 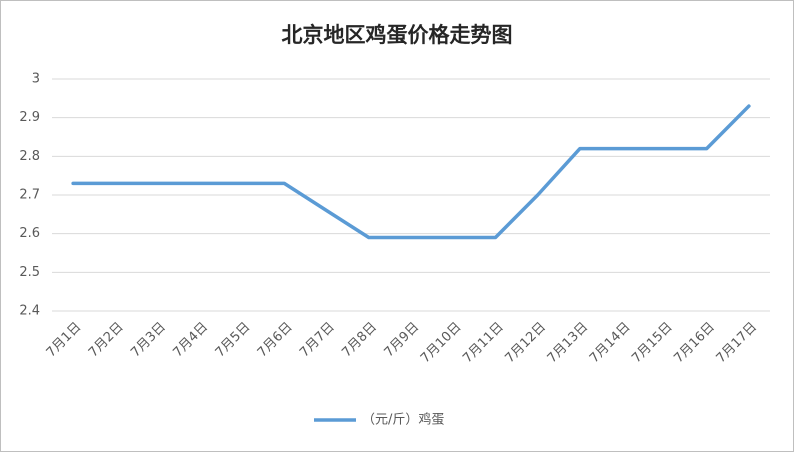 I want to click on y-tick-label: 2.4, so click(x=29, y=311).